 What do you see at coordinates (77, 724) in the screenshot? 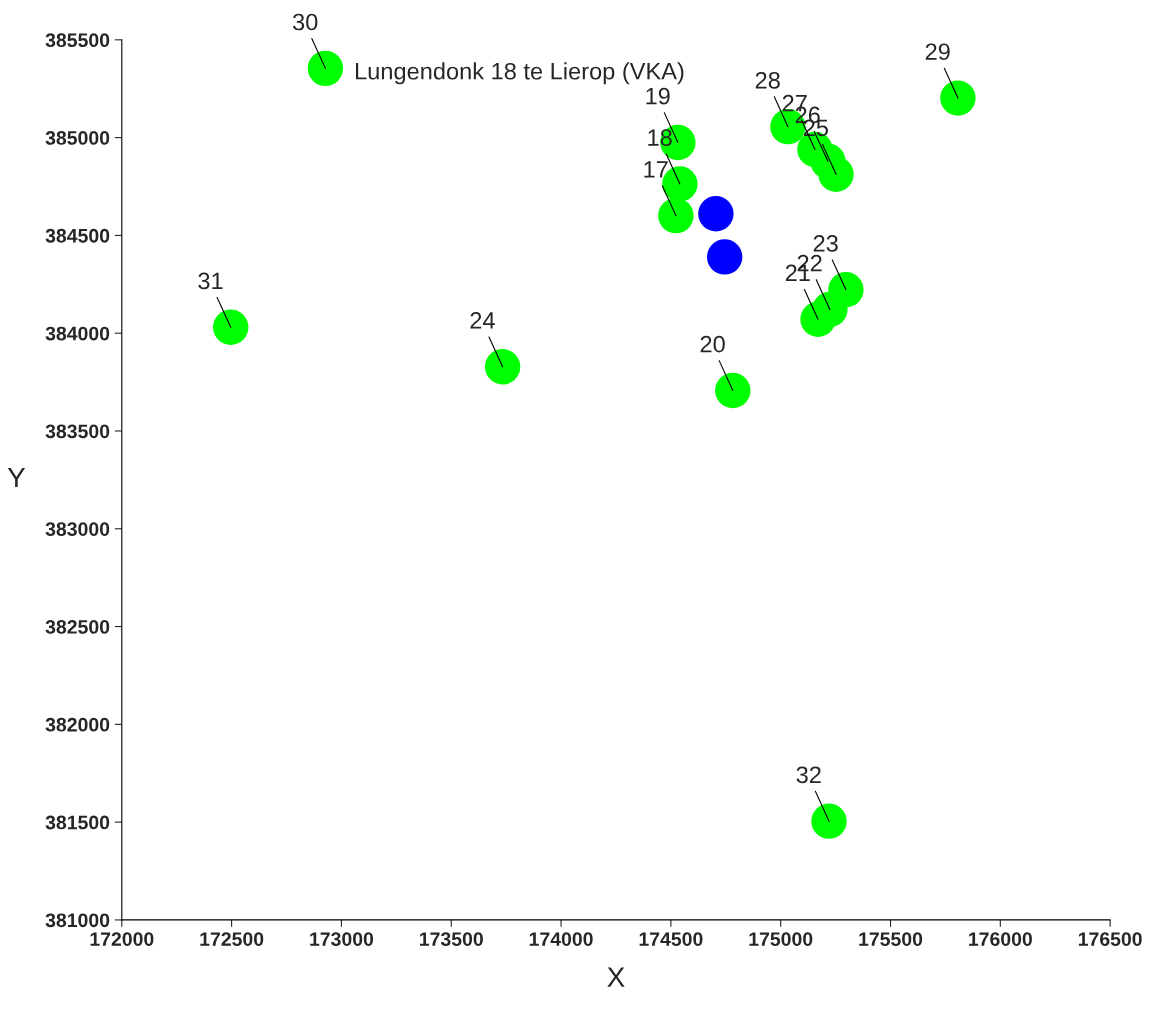
I see `y-tick-label: 382000` at bounding box center [77, 724].